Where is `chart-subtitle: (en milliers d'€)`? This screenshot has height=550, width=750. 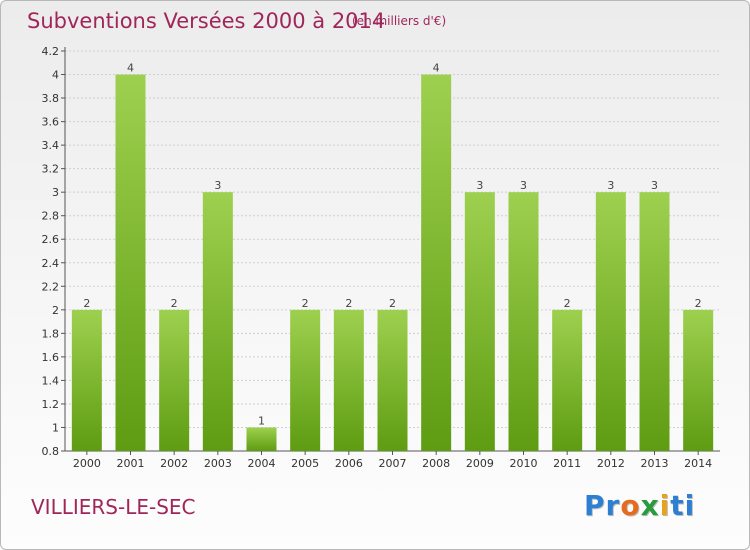
chart-subtitle: (en milliers d'€) is located at coordinates (399, 21).